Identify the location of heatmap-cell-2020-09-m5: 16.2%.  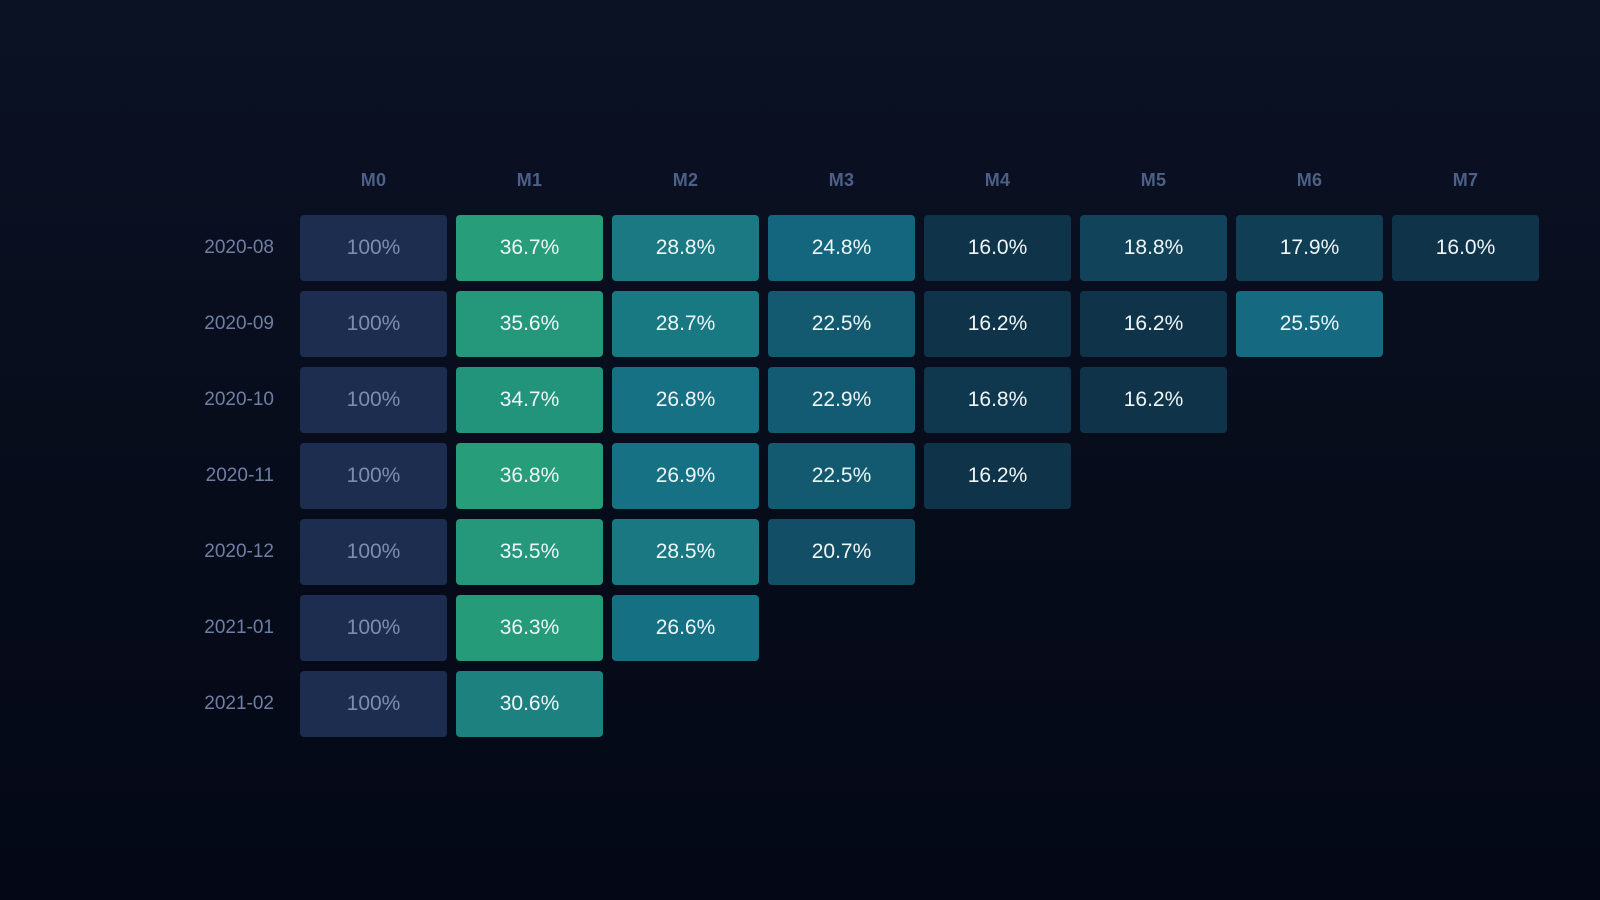
(1153, 324).